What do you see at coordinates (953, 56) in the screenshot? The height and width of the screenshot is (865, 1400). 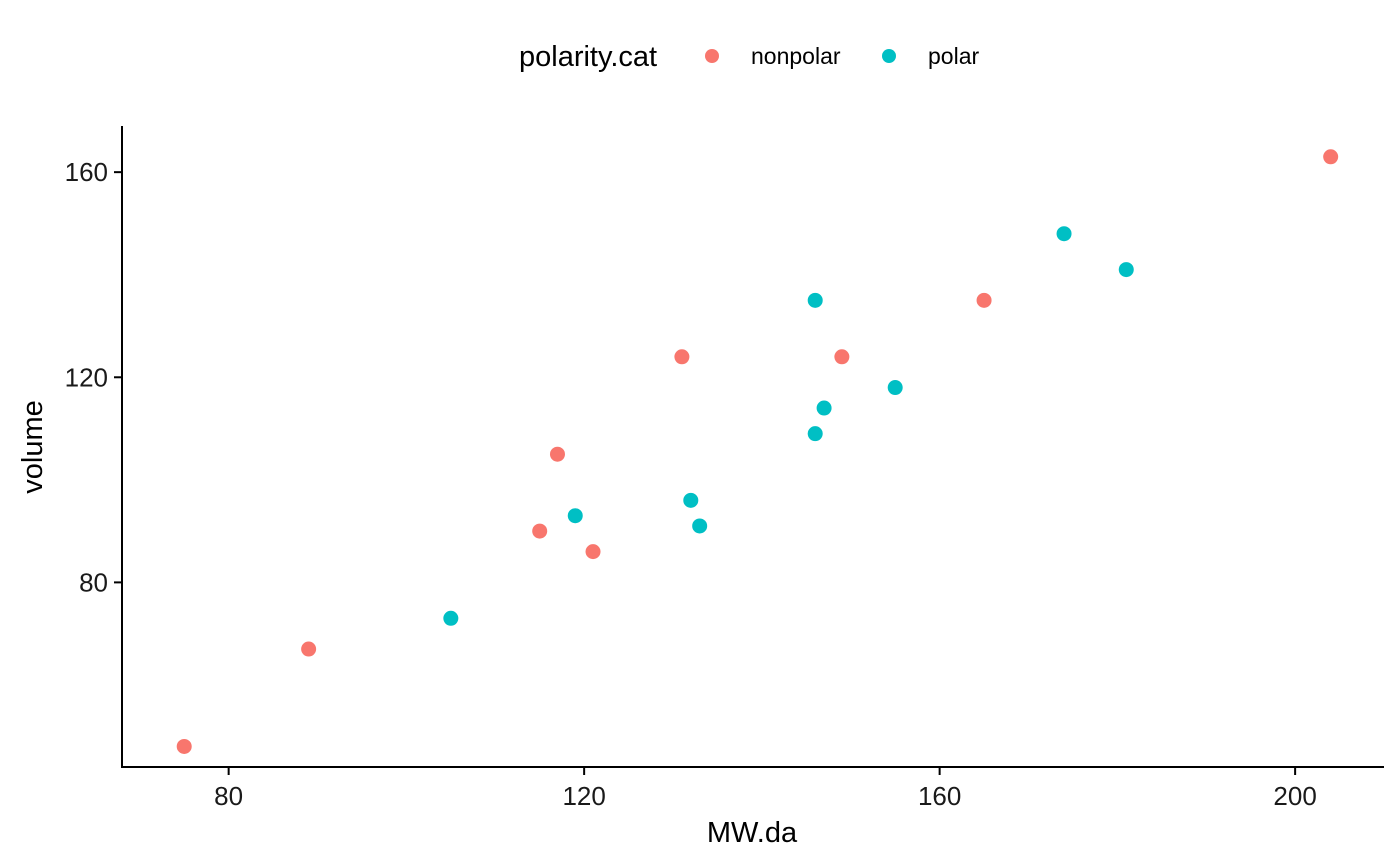 I see `legend-label-polar: polar` at bounding box center [953, 56].